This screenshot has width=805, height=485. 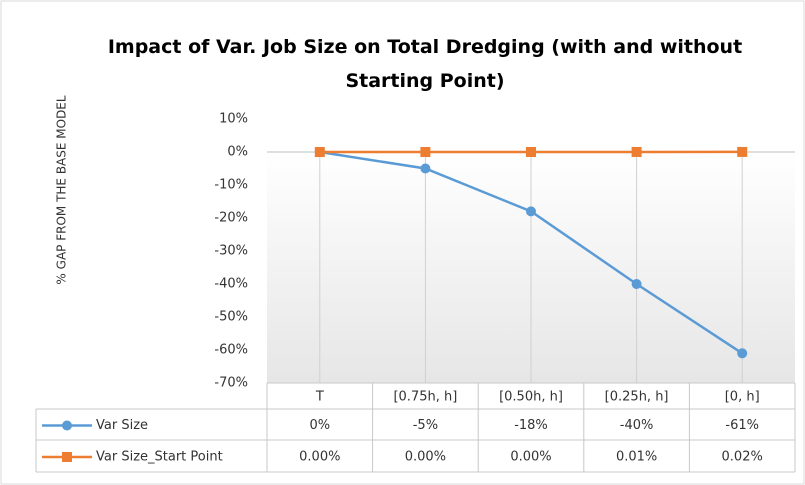 What do you see at coordinates (742, 457) in the screenshot?
I see `table-value: 0.02%` at bounding box center [742, 457].